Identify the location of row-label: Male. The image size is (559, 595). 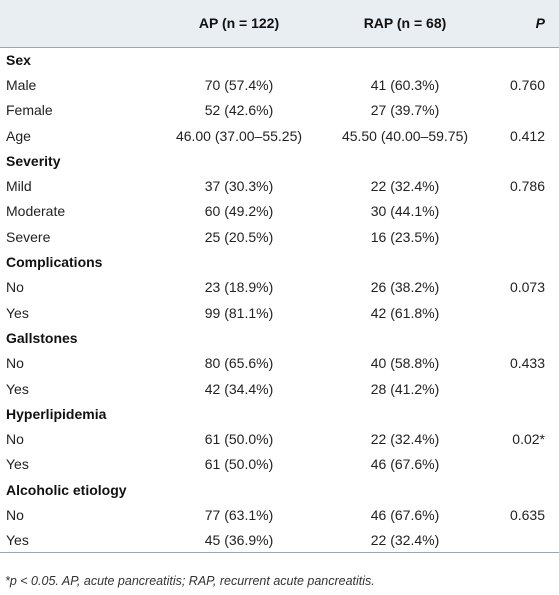
(21, 84).